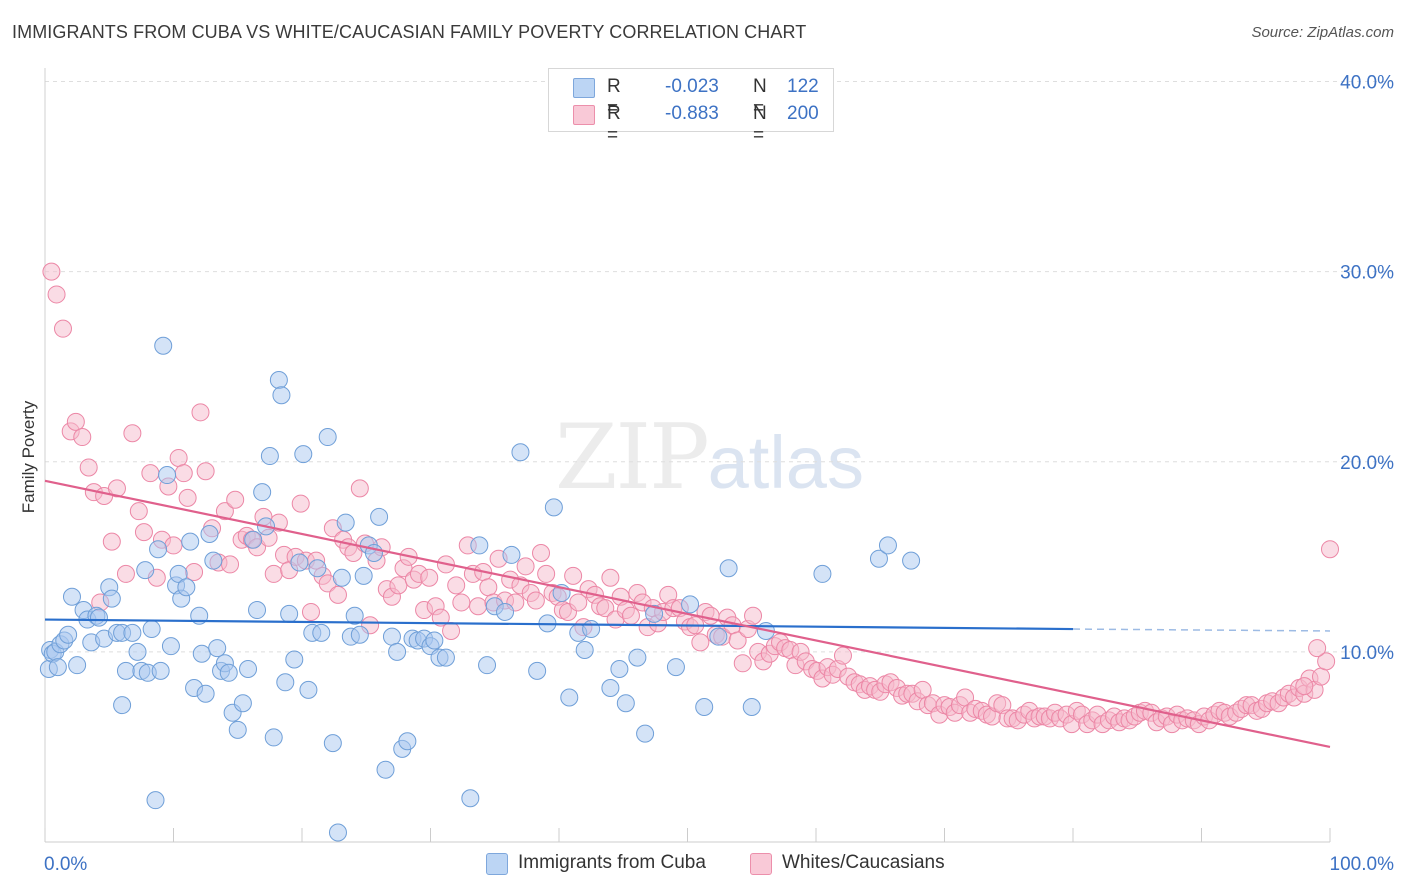  I want to click on correlation-legend: R = -0.023 N = 122 R = -0.883 N = 200, so click(691, 107).